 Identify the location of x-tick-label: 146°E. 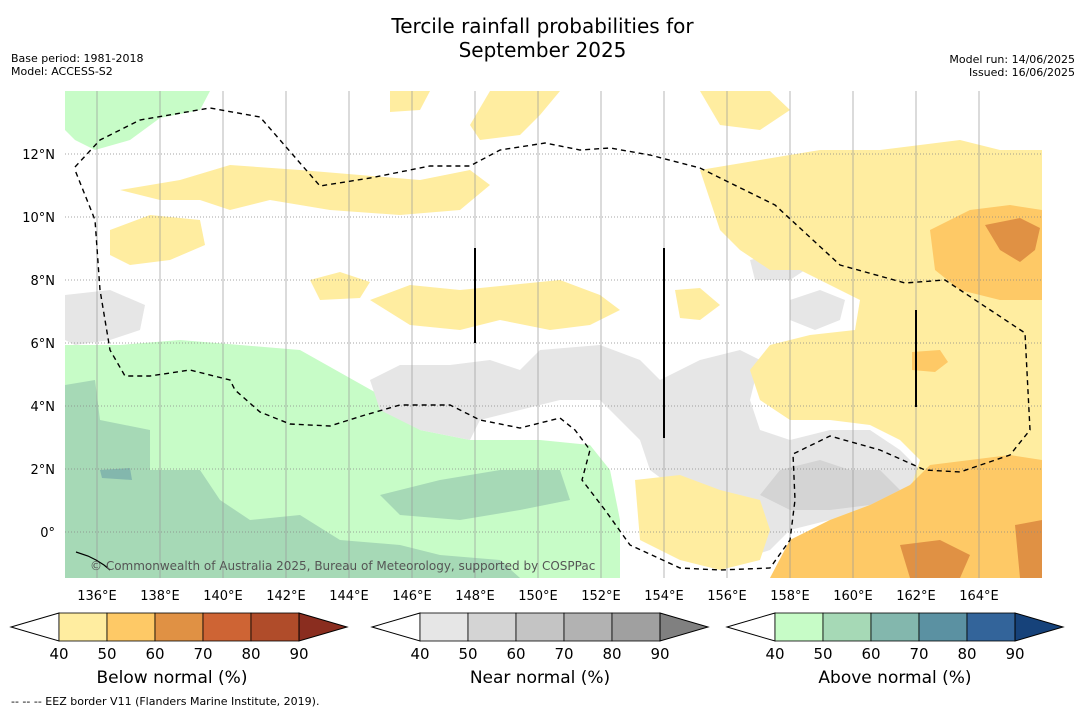
(412, 596).